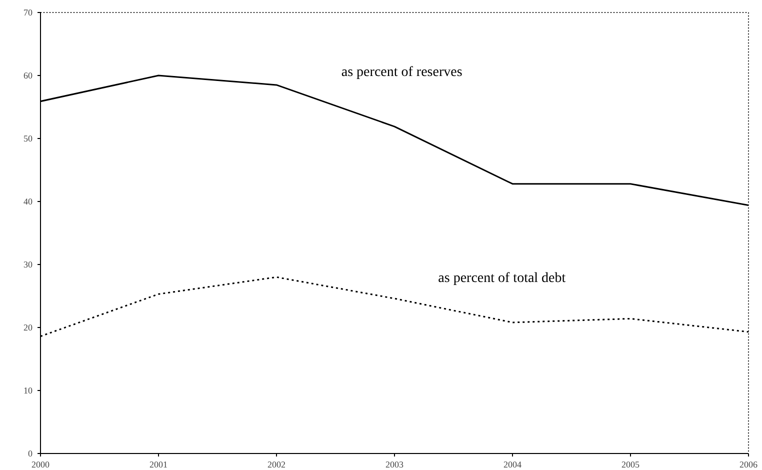 The image size is (762, 470). What do you see at coordinates (513, 465) in the screenshot?
I see `x-tick-label: 2004` at bounding box center [513, 465].